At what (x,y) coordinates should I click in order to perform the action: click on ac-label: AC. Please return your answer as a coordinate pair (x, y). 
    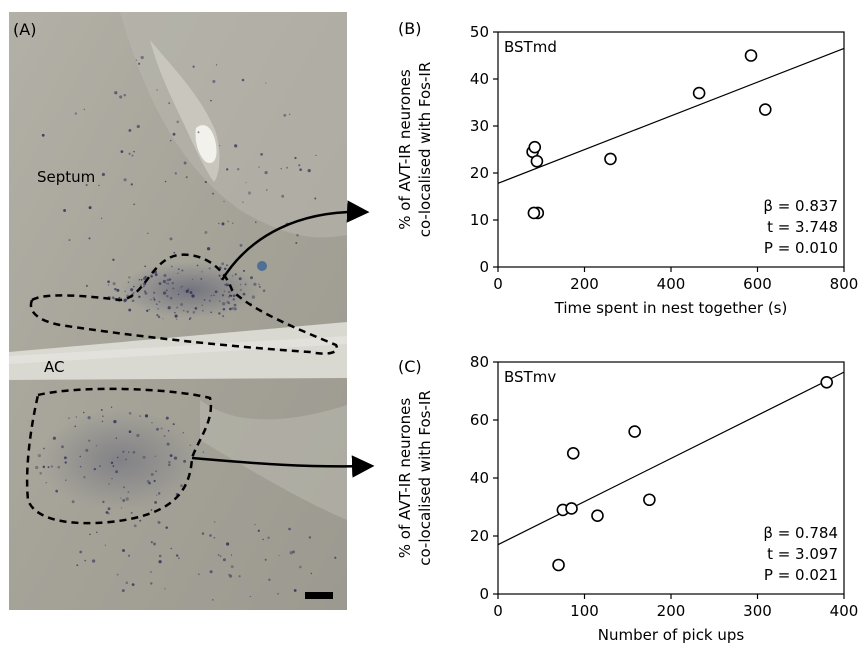
    Looking at the image, I should click on (54, 367).